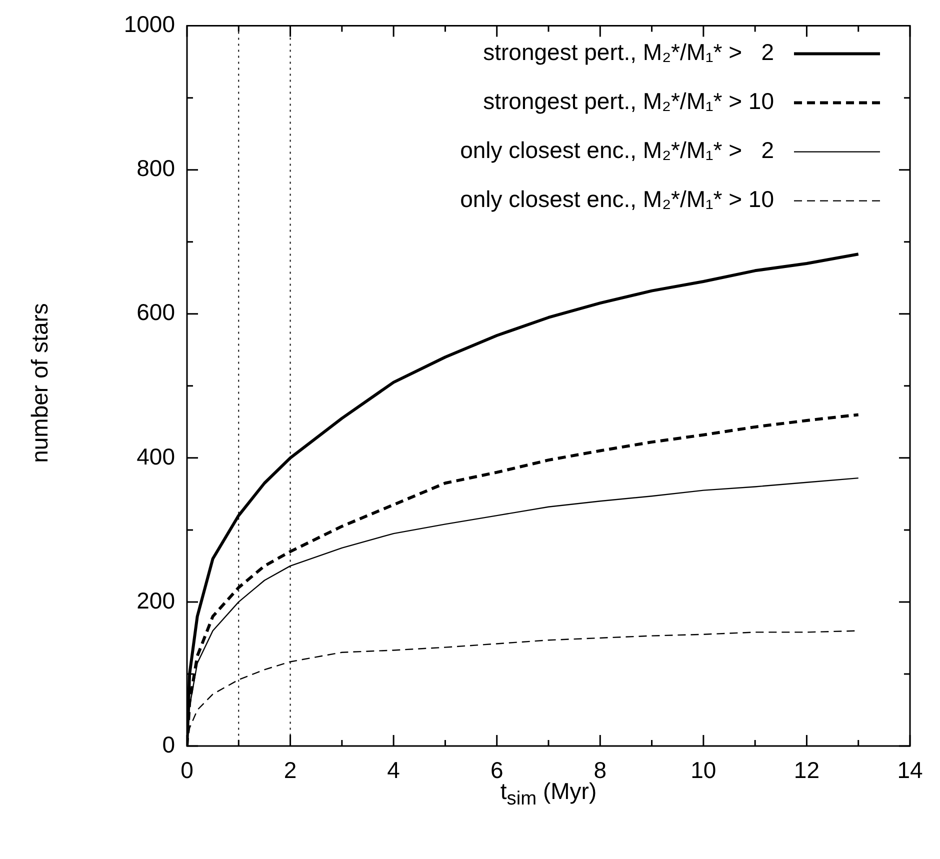 The width and height of the screenshot is (940, 859). Describe the element at coordinates (155, 312) in the screenshot. I see `y-tick-label: 600` at that location.